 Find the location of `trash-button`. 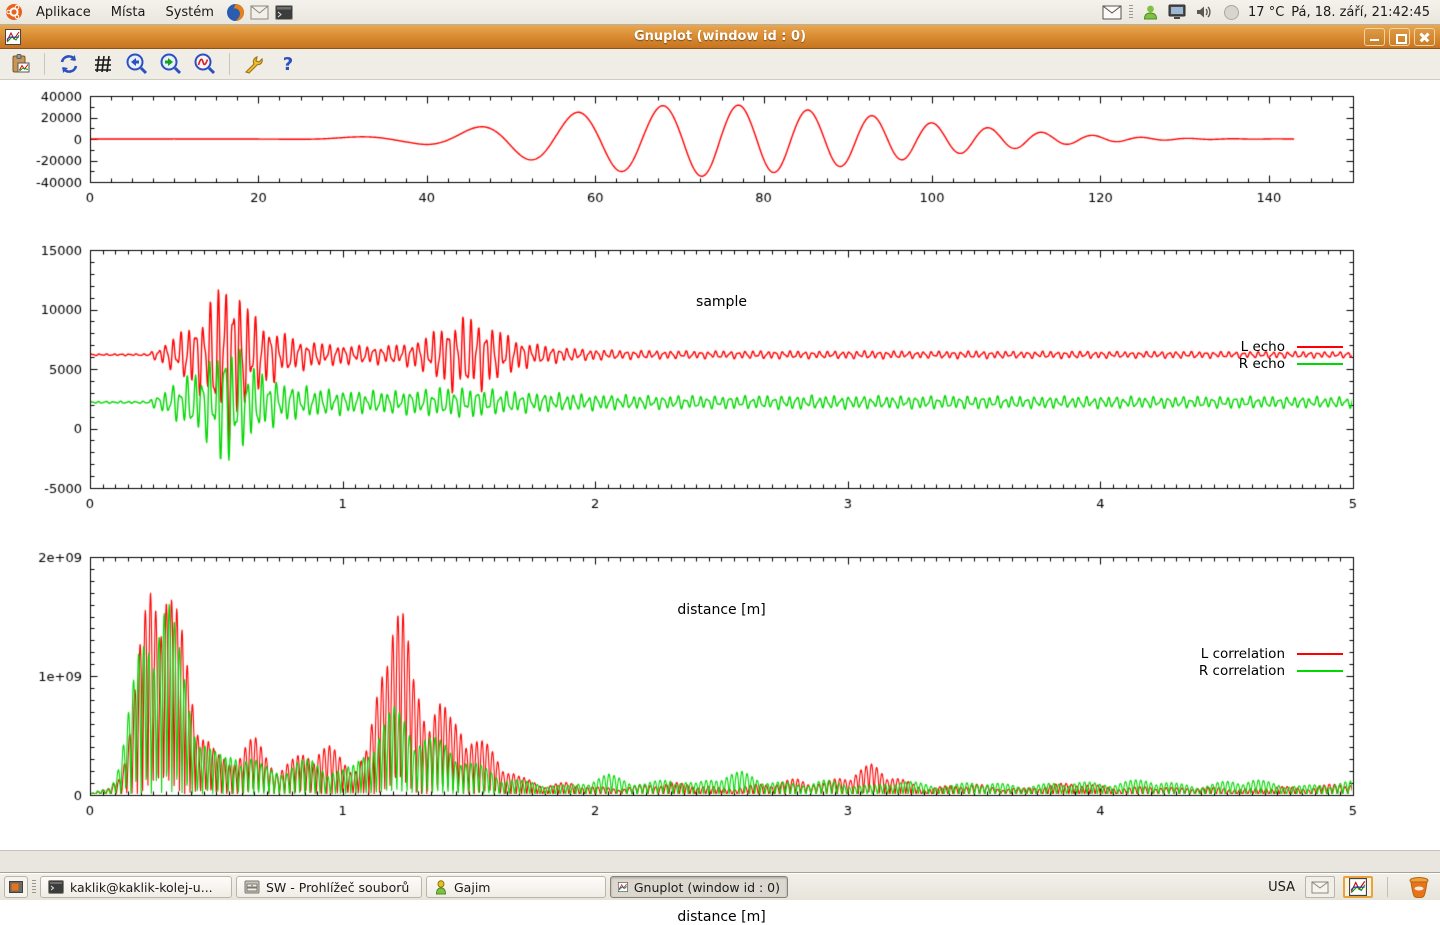

trash-button is located at coordinates (1419, 887).